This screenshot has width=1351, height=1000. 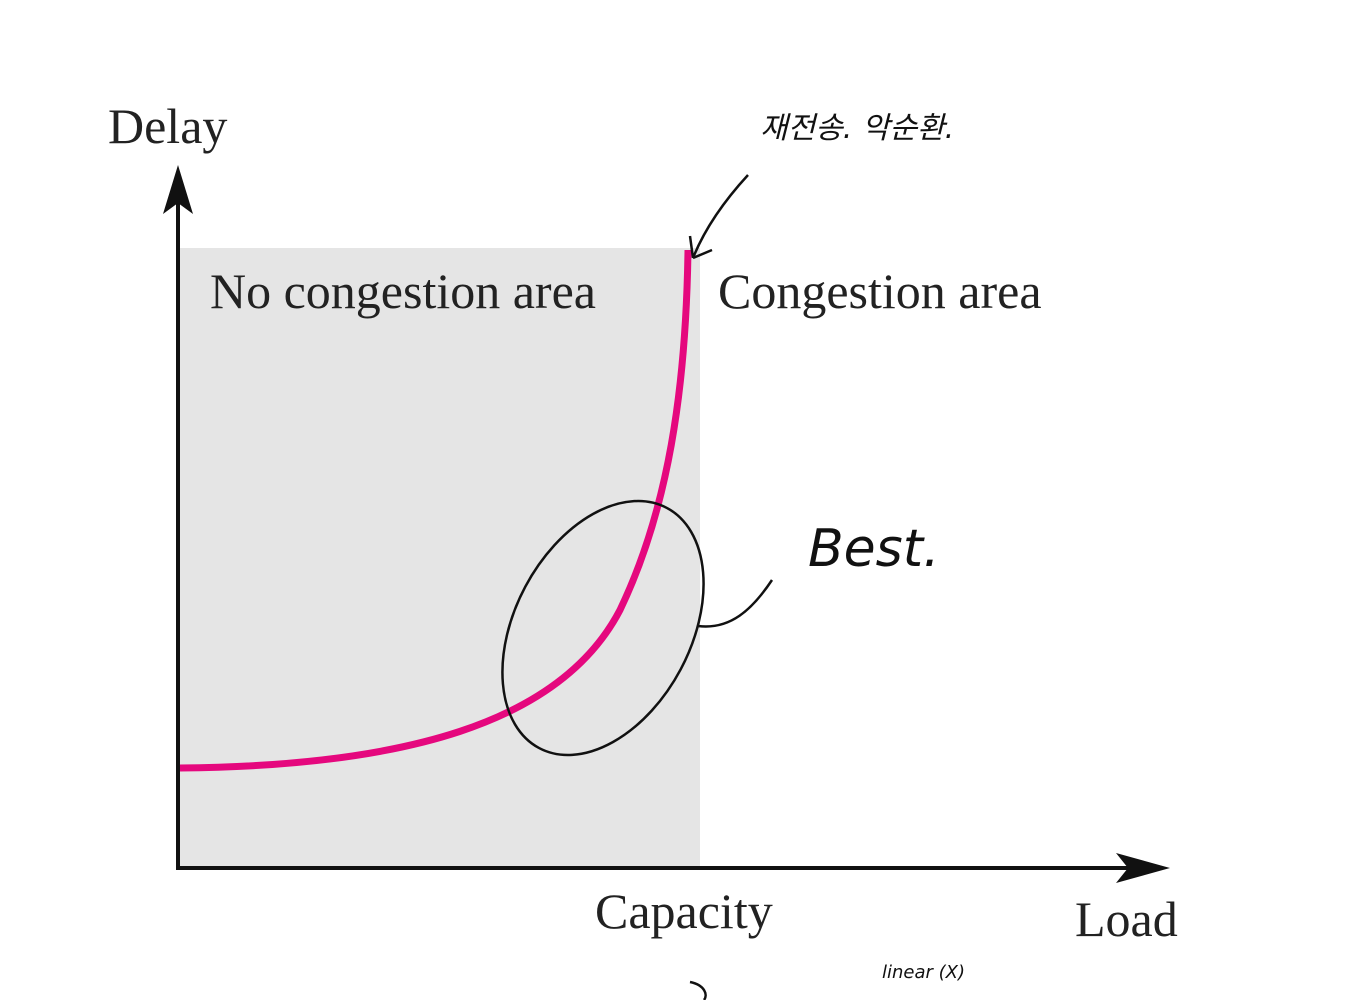 What do you see at coordinates (857, 128) in the screenshot?
I see `retransmission-note: 재전송. 악순환.` at bounding box center [857, 128].